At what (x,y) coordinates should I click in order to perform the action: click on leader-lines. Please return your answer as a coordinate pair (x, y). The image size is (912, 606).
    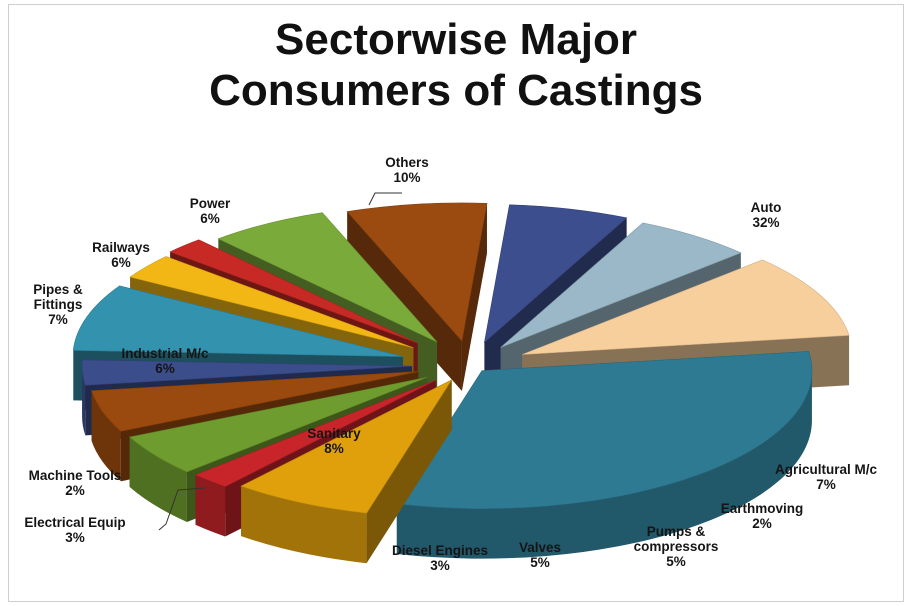
    Looking at the image, I should click on (280, 361).